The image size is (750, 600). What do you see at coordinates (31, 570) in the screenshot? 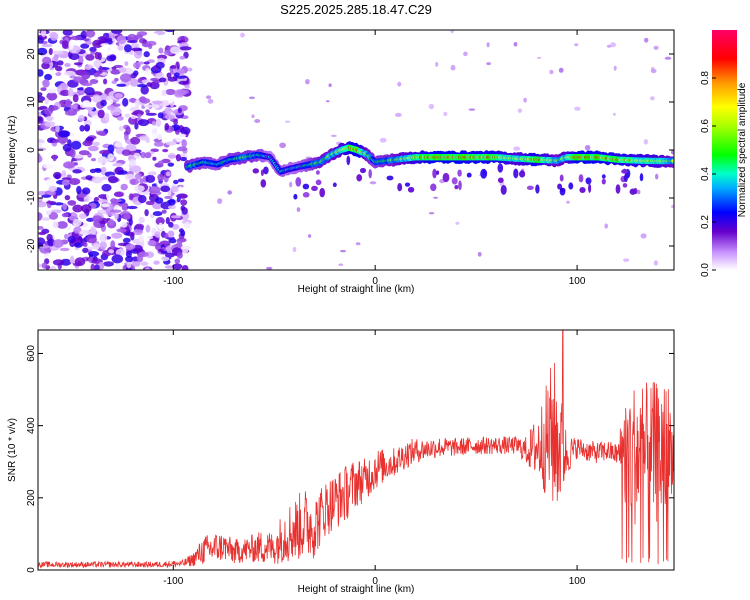
I see `y-tick-label: 0` at bounding box center [31, 570].